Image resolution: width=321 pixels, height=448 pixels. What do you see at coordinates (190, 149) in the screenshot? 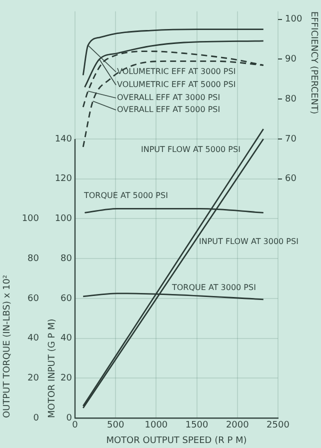
I see `series-label: INPUT FLOW AT 5000 PSI` at bounding box center [190, 149].